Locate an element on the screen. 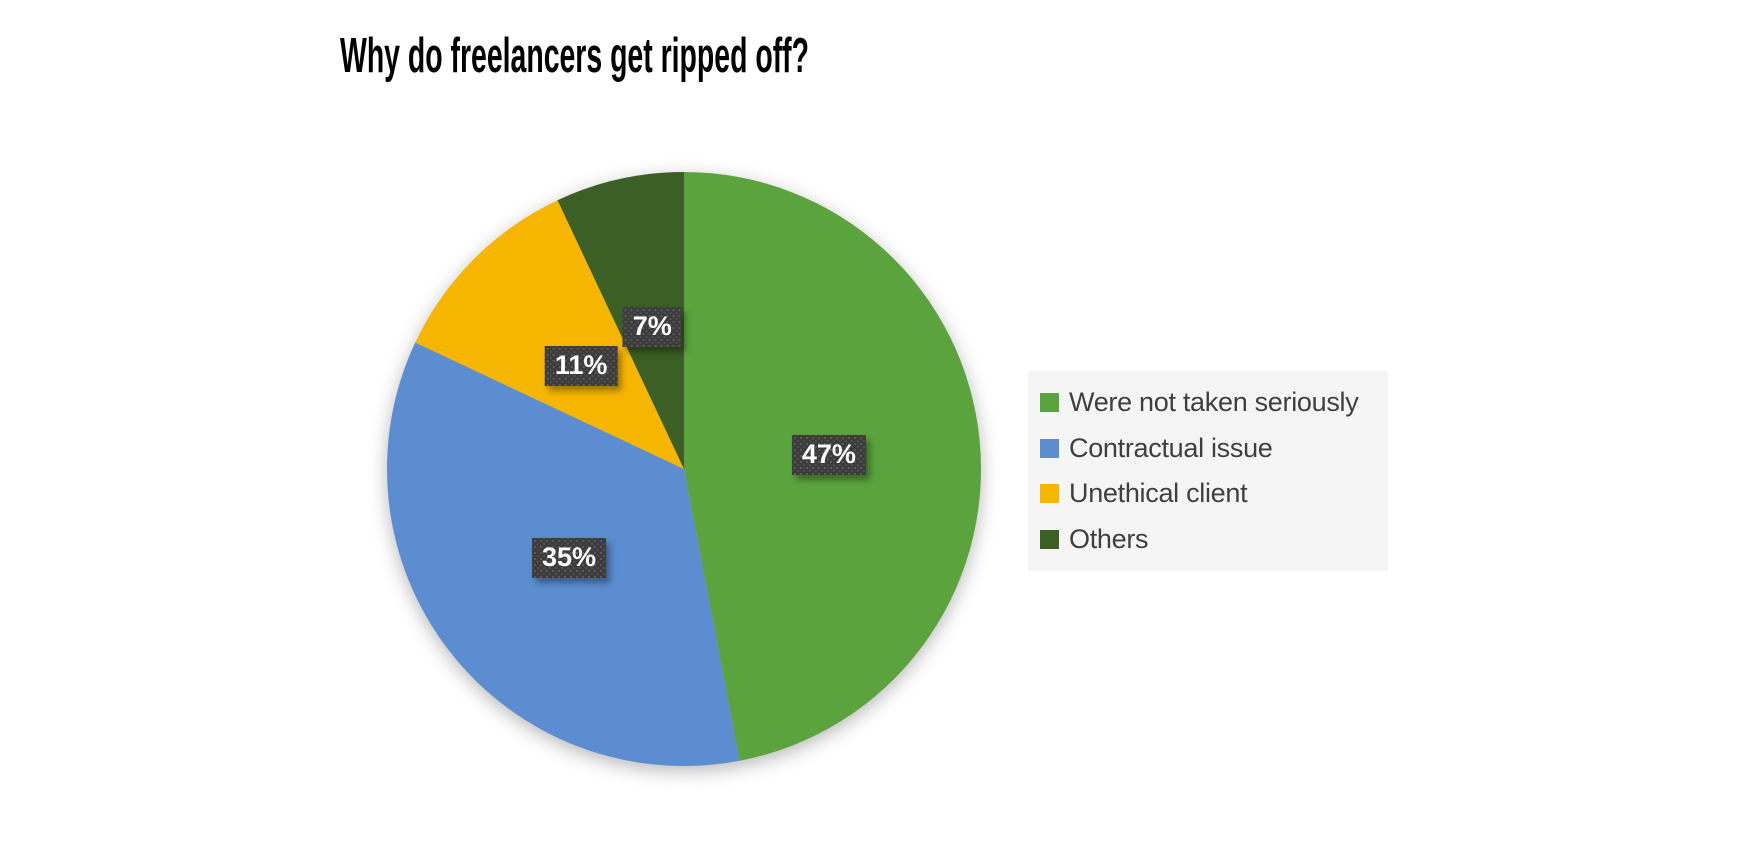 The image size is (1752, 858). data-label-were-not-taken-seriously: 47% is located at coordinates (829, 455).